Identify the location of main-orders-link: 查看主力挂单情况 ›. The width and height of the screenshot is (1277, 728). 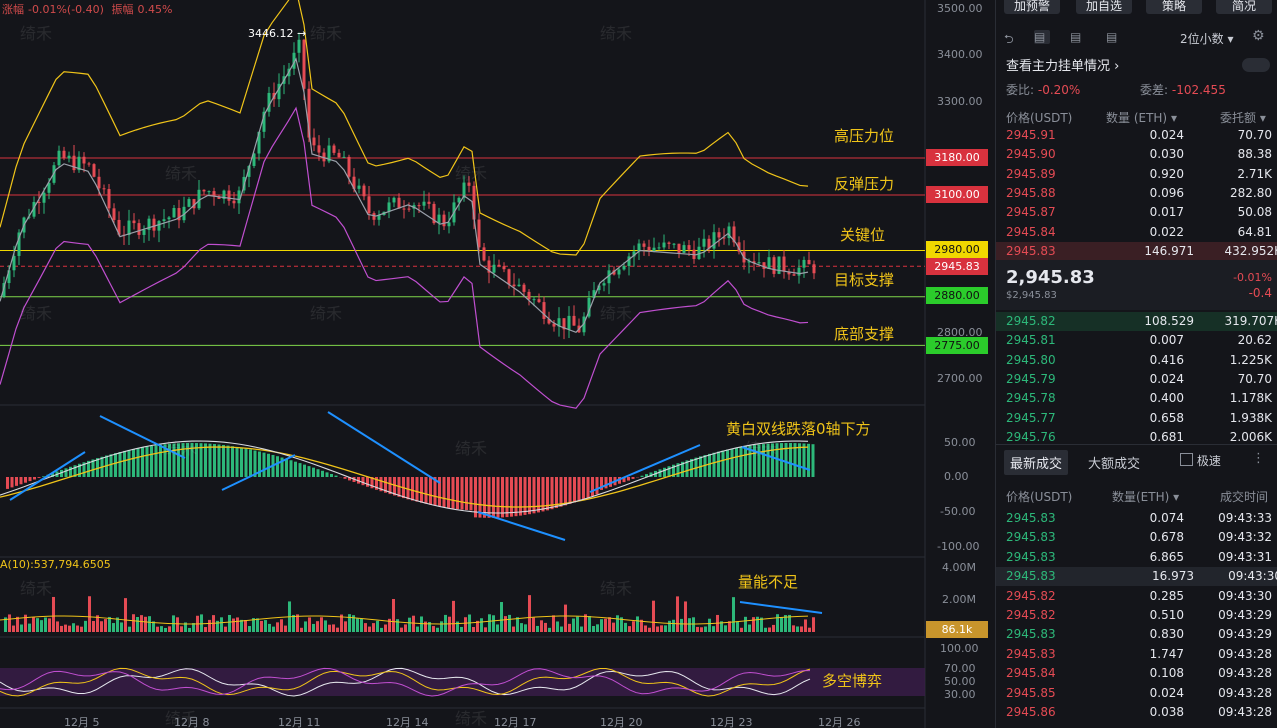
(1062, 64).